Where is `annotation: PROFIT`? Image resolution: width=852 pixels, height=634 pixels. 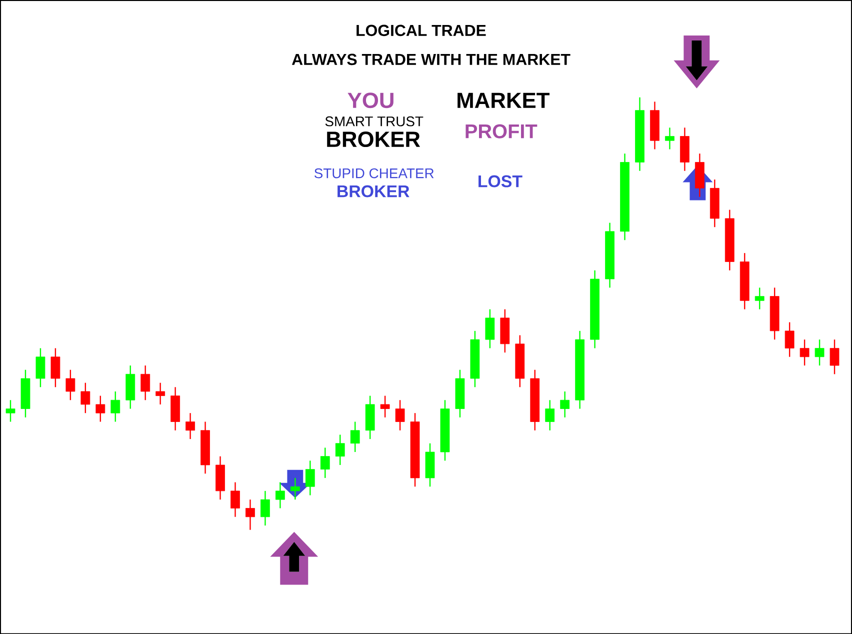 annotation: PROFIT is located at coordinates (502, 131).